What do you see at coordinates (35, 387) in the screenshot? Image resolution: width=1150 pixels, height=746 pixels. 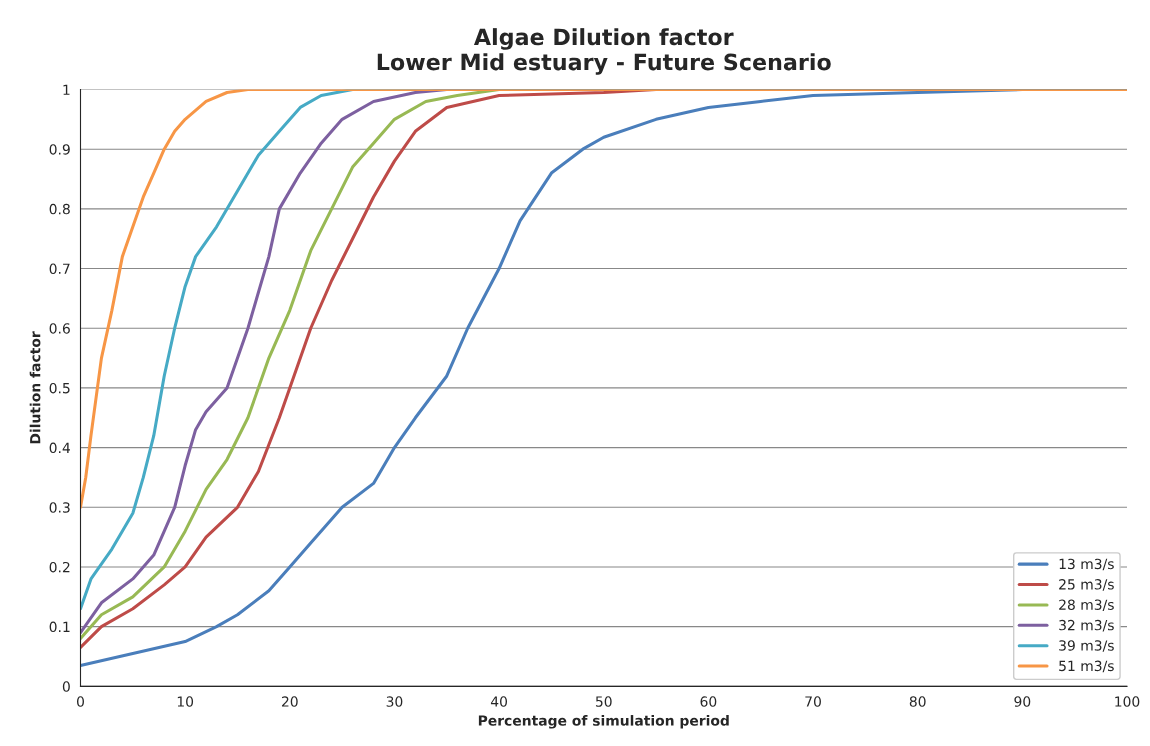 I see `y-axis-title: Dilution factor` at bounding box center [35, 387].